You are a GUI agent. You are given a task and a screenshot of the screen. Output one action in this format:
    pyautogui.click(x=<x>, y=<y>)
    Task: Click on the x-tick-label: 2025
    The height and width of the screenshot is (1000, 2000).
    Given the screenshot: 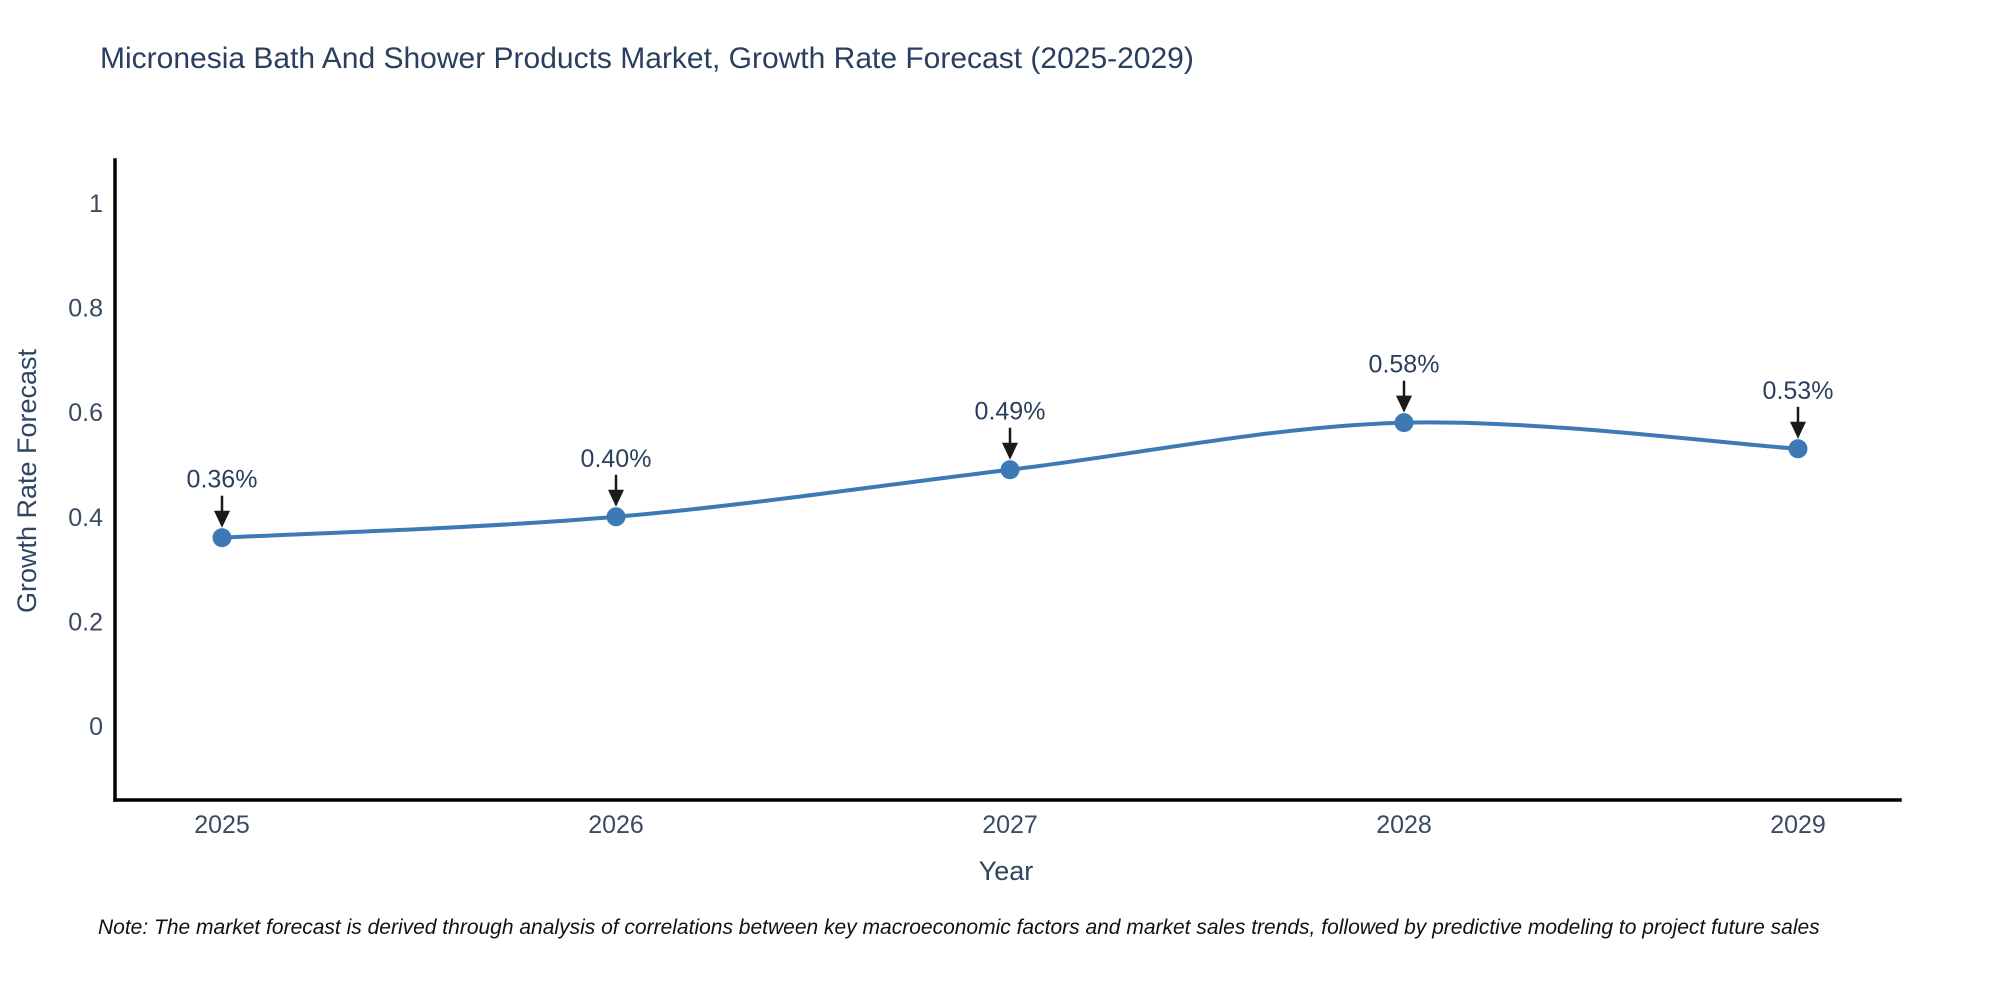 What is the action you would take?
    pyautogui.click(x=222, y=825)
    